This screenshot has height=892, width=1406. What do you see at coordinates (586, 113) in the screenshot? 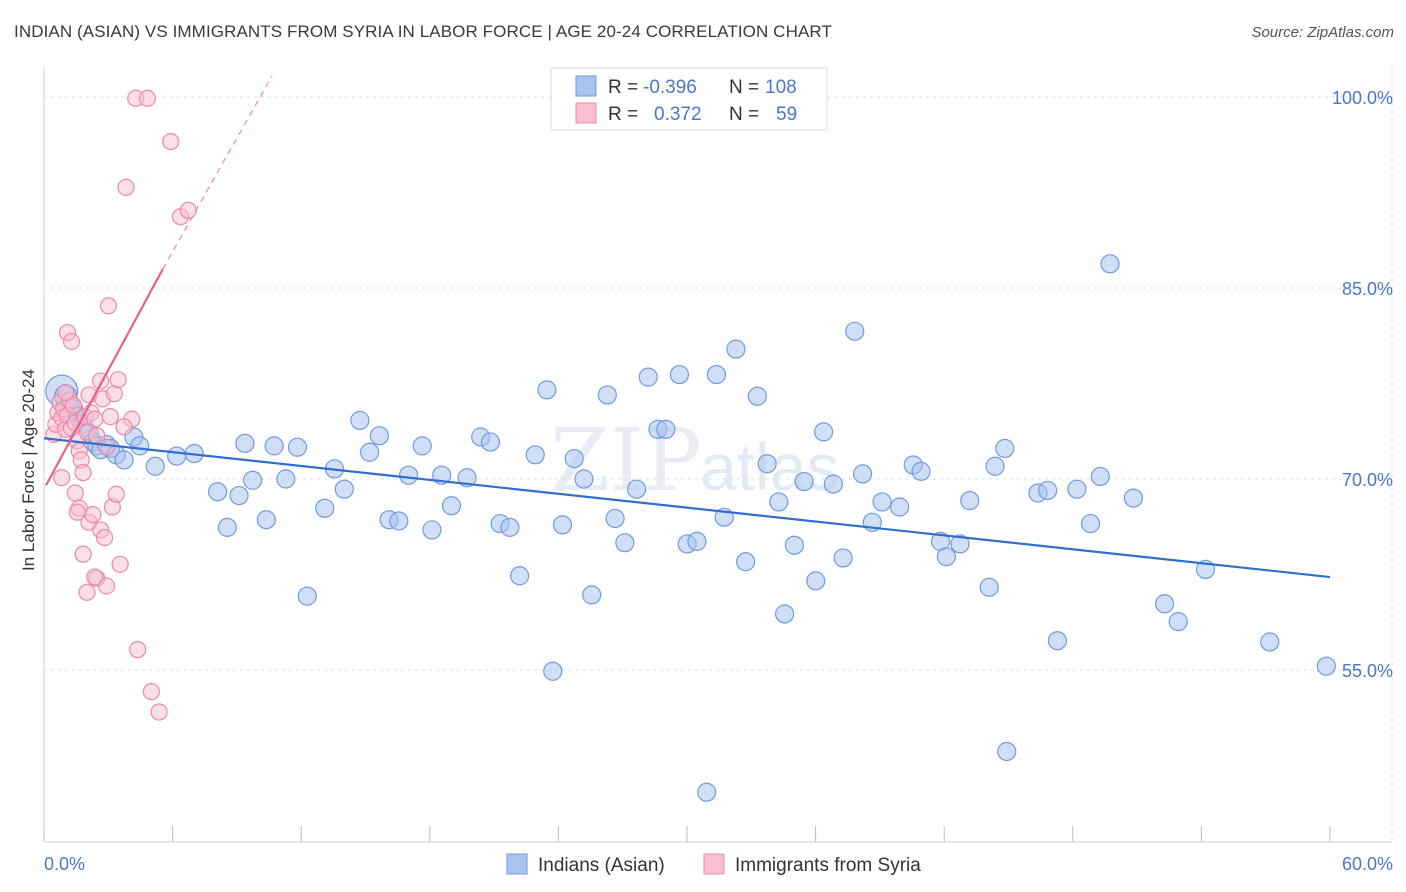
I see `legend-swatch-pink` at bounding box center [586, 113].